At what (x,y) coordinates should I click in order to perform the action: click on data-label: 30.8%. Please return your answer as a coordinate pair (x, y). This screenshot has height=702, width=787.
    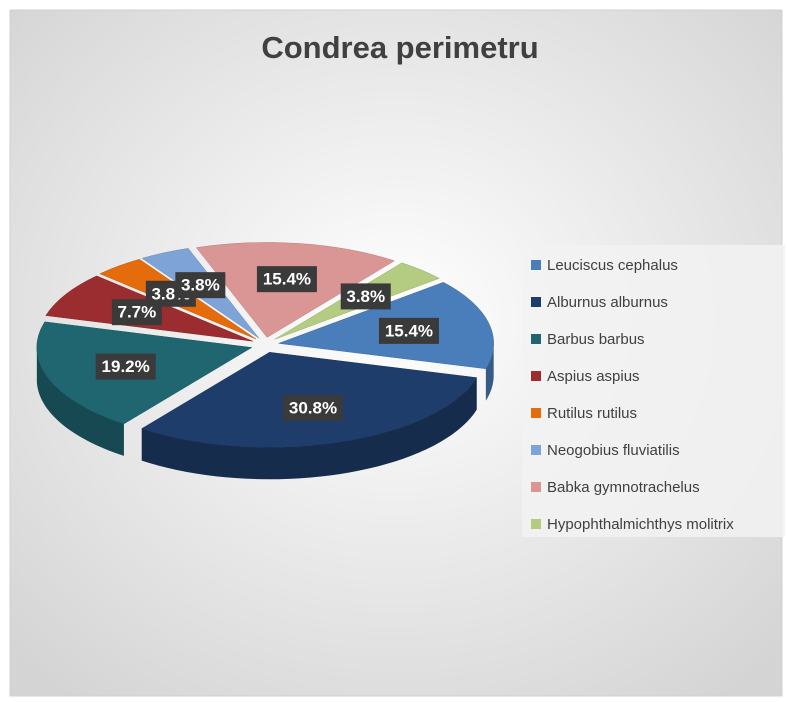
    Looking at the image, I should click on (313, 407).